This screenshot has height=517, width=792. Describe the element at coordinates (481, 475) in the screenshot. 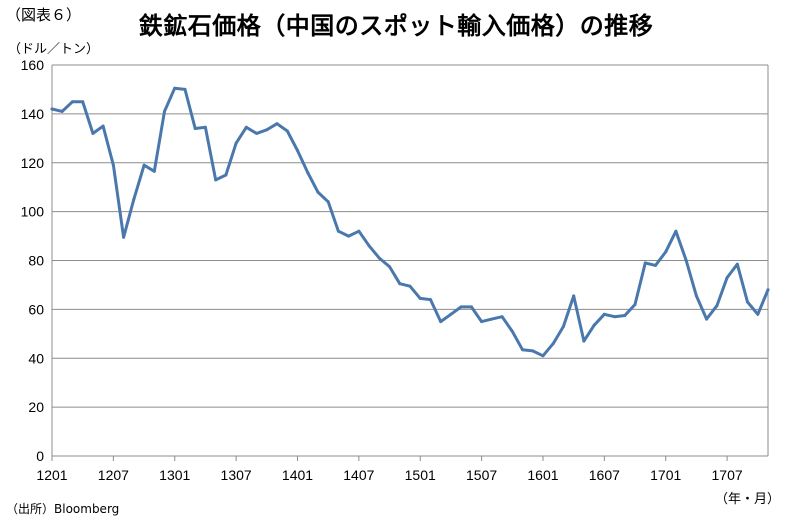

I see `x-tick-label-1507: 1507` at that location.